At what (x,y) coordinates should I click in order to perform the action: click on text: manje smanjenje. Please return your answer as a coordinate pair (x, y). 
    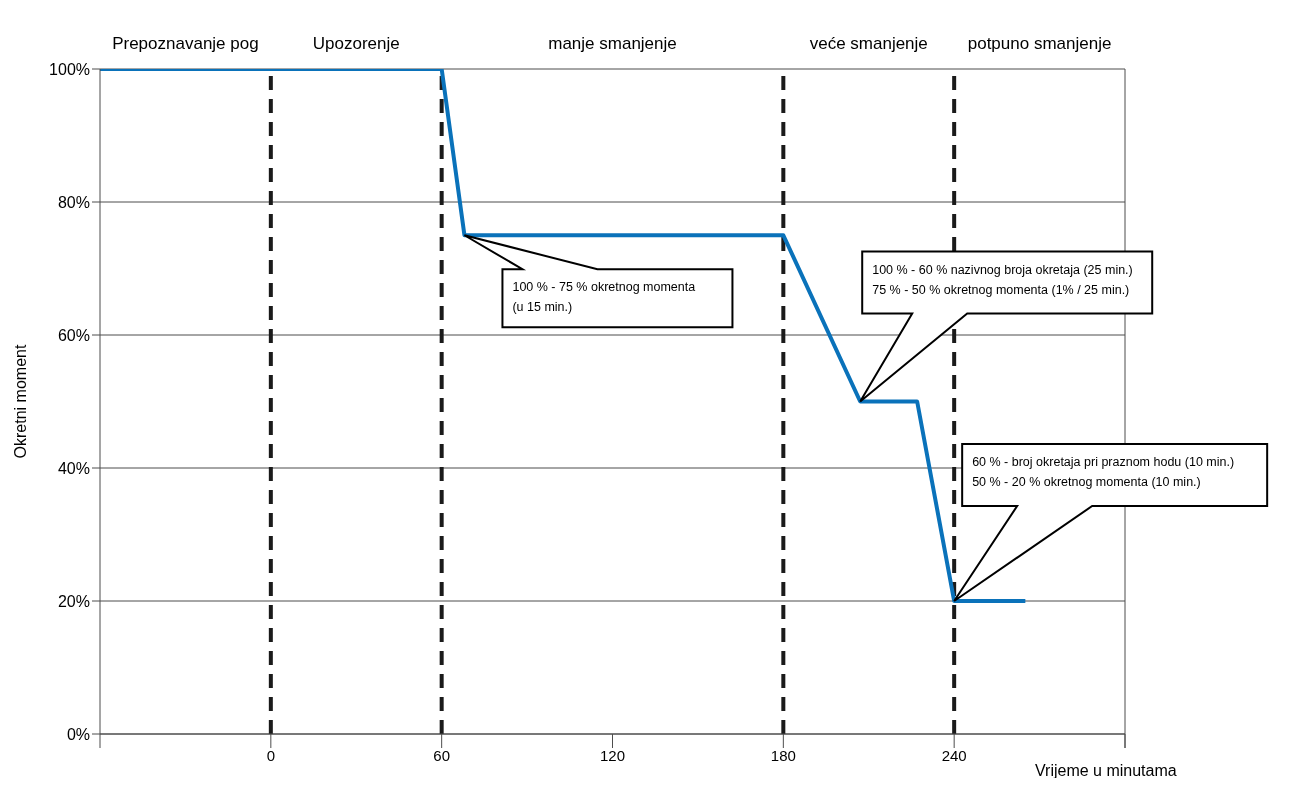
    Looking at the image, I should click on (612, 43).